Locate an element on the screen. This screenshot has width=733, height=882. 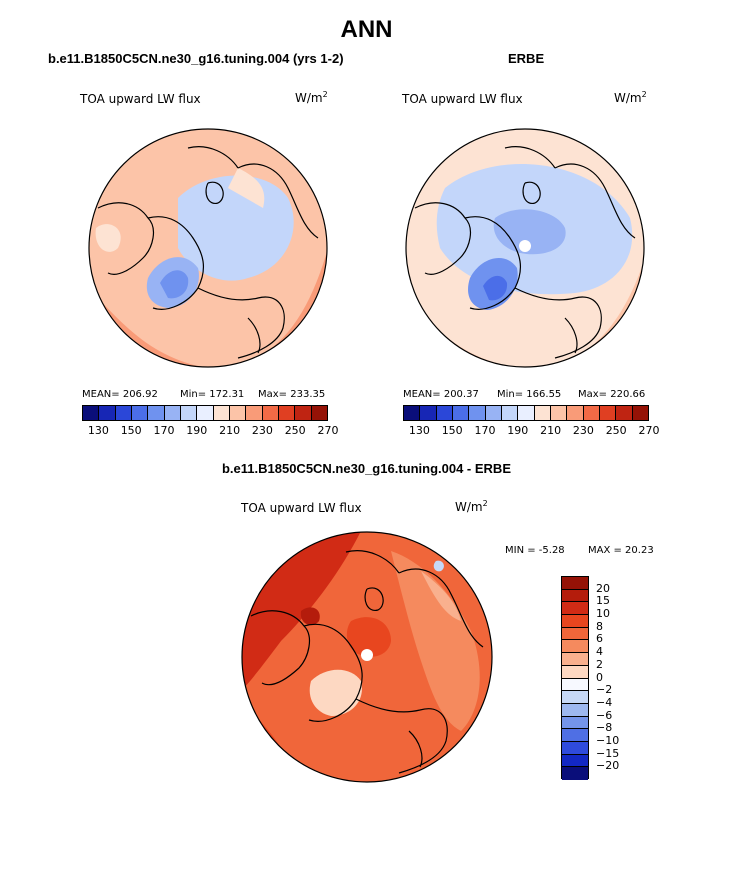
panel-obs-map is located at coordinates (525, 248).